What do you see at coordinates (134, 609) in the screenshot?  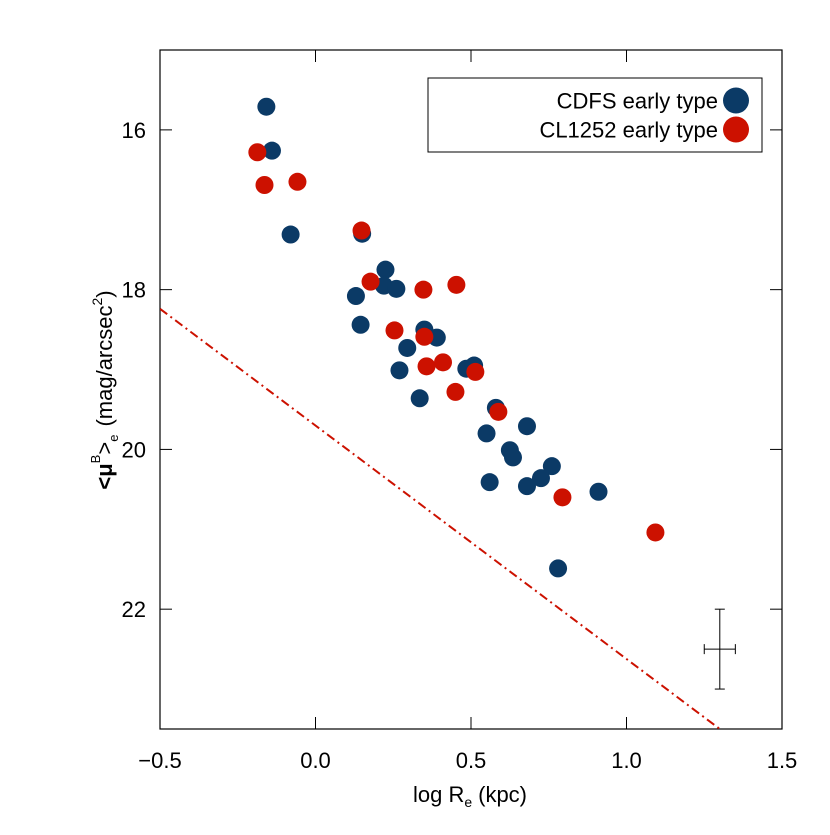 I see `y-tick-label: 22` at bounding box center [134, 609].